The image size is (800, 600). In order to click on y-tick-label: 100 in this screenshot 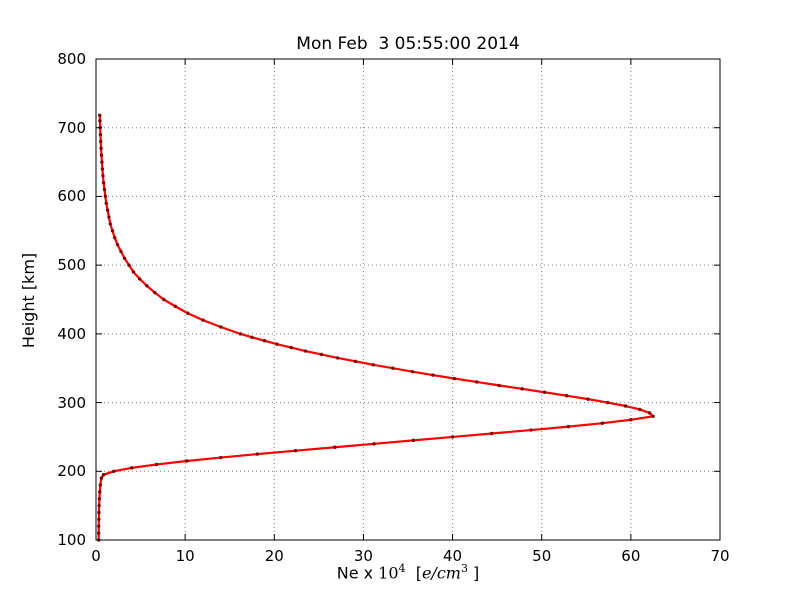, I will do `click(71, 540)`.